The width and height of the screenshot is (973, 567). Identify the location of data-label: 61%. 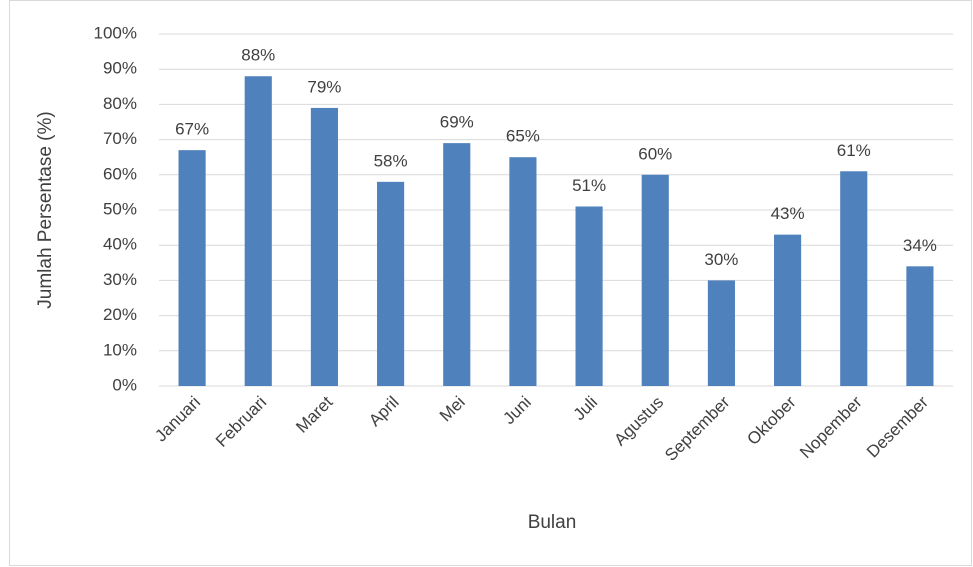
(854, 150).